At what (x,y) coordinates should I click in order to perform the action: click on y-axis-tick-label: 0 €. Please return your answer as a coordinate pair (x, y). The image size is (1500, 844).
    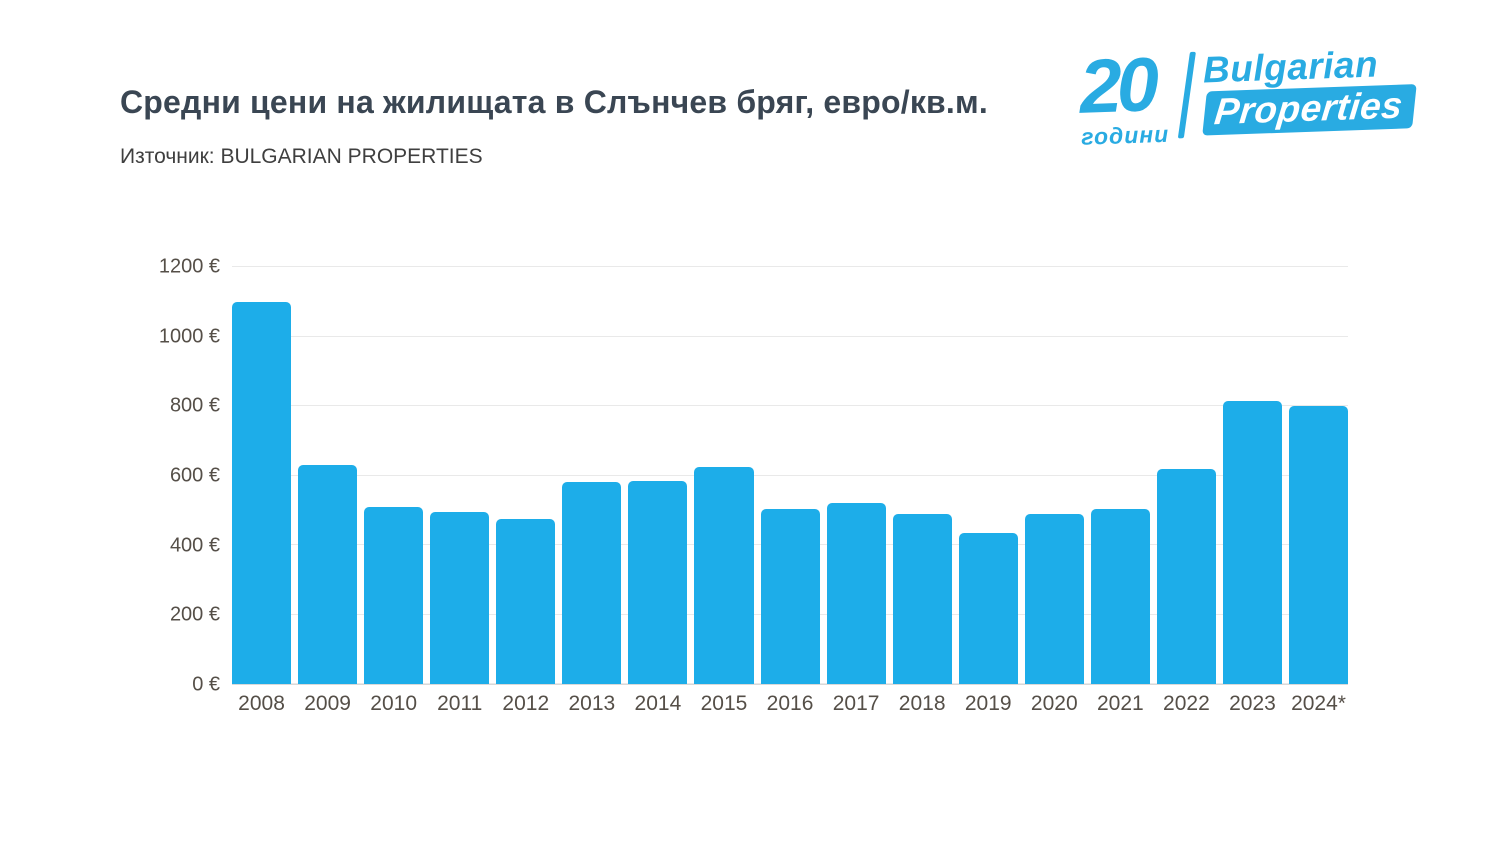
    Looking at the image, I should click on (206, 684).